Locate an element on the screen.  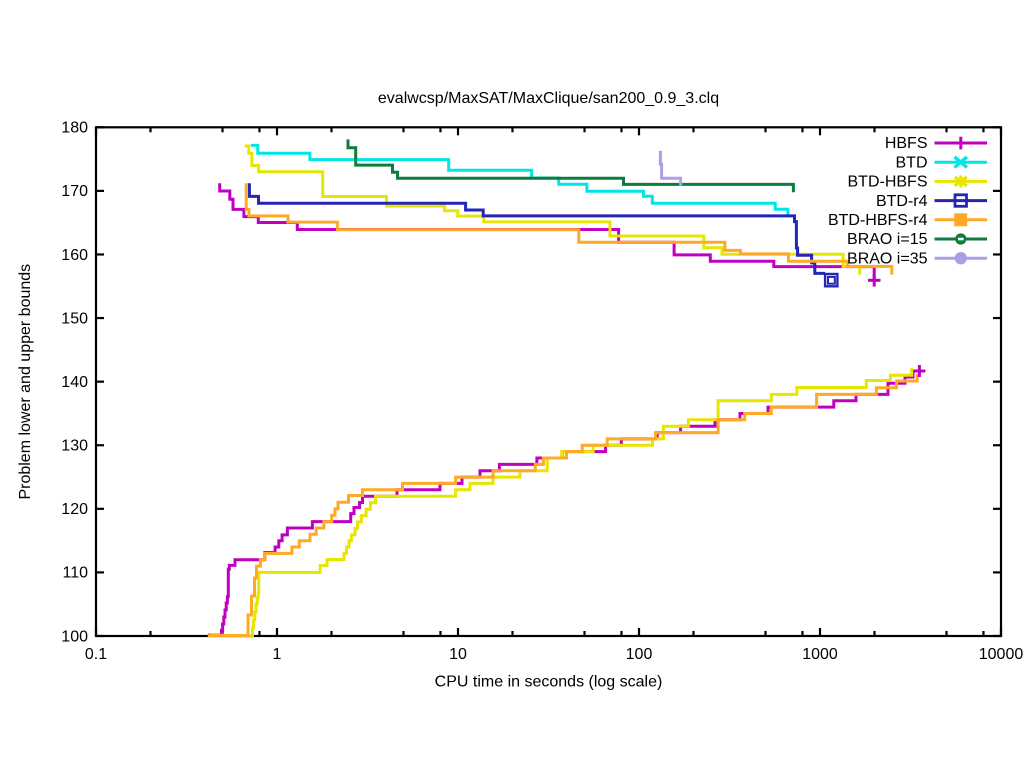
svg-text: 10 is located at coordinates (458, 654).